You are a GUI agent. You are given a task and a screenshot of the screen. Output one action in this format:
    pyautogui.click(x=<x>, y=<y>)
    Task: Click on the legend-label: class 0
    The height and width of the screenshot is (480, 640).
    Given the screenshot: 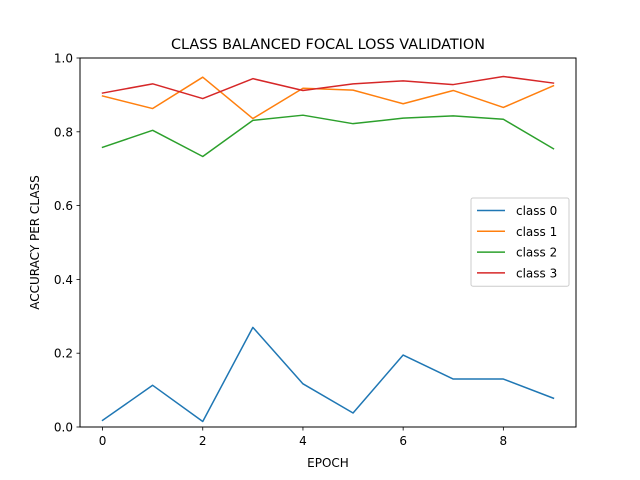 What is the action you would take?
    pyautogui.click(x=536, y=211)
    